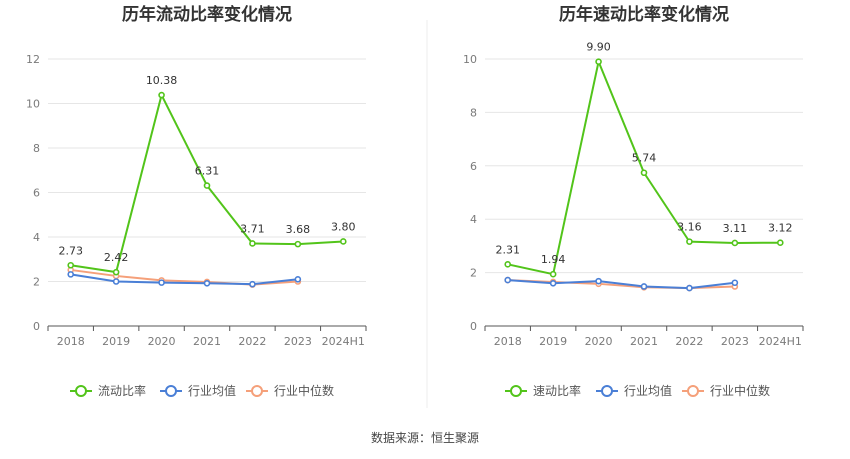 This screenshot has height=459, width=850. What do you see at coordinates (122, 390) in the screenshot?
I see `legend-label: 流动比率` at bounding box center [122, 390].